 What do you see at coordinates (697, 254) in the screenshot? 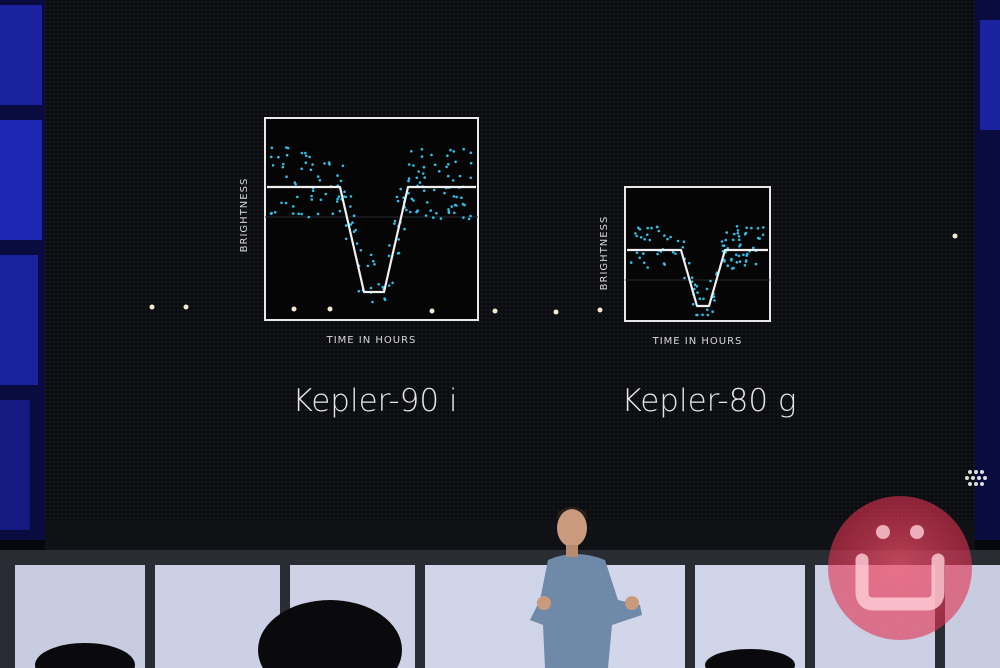
I see `chart-frame` at bounding box center [697, 254].